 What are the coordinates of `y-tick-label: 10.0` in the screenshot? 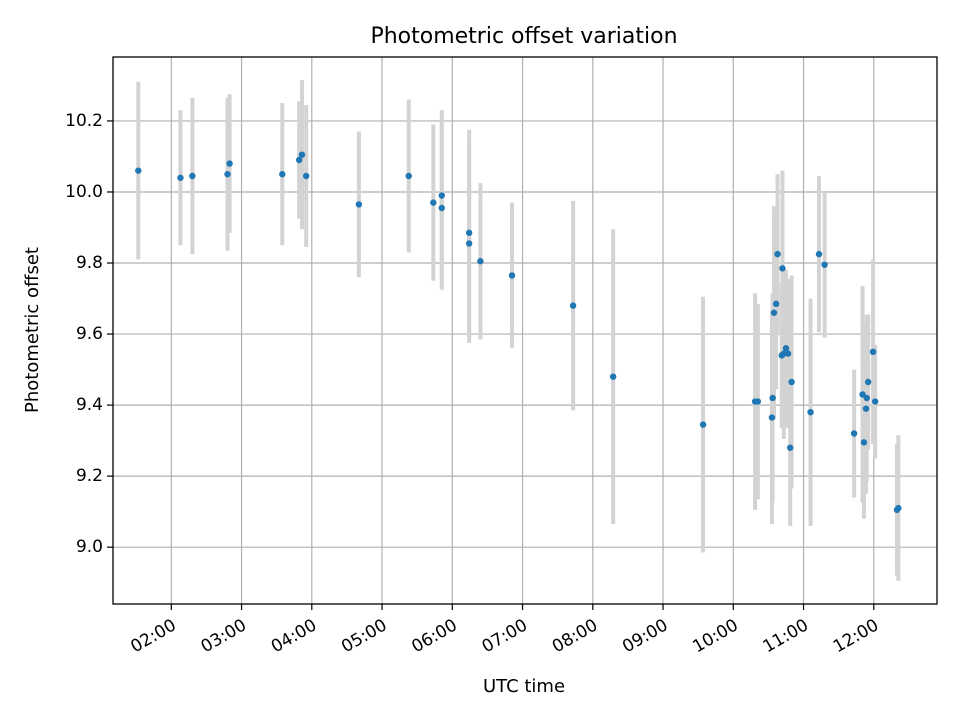 It's located at (84, 192).